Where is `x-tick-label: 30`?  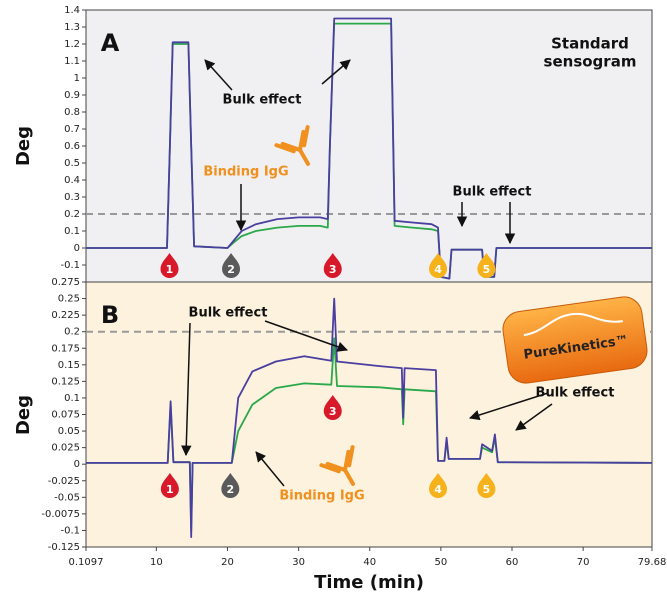
x-tick-label: 30 is located at coordinates (298, 562).